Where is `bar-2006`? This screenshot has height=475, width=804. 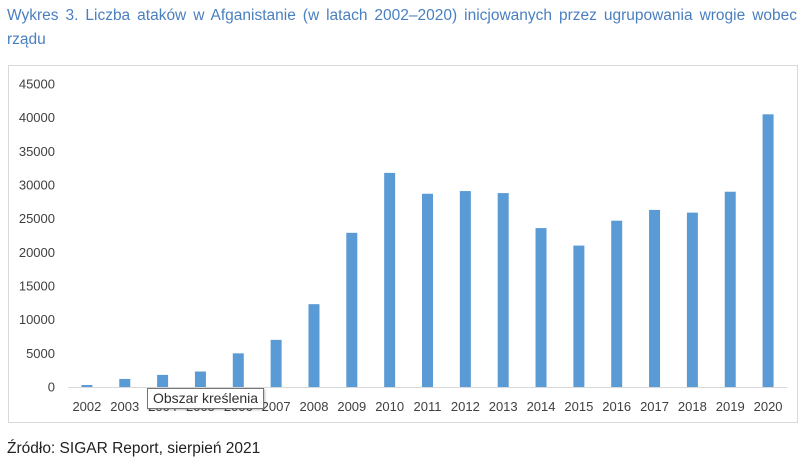
bar-2006 is located at coordinates (238, 370).